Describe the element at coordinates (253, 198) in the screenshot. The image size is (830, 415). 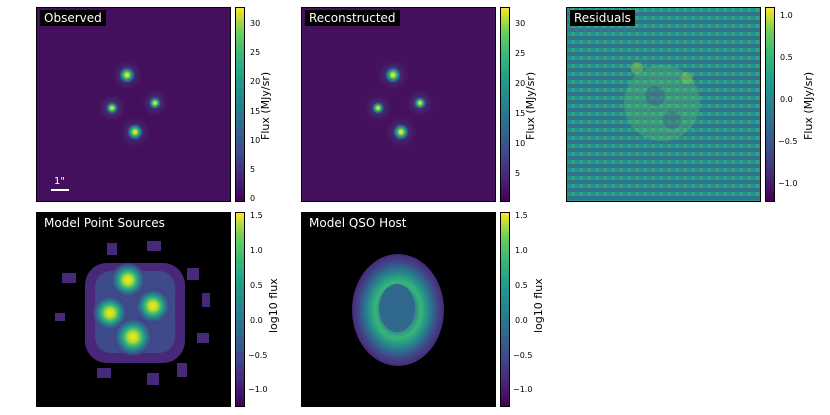
I see `tick-label: 0` at that location.